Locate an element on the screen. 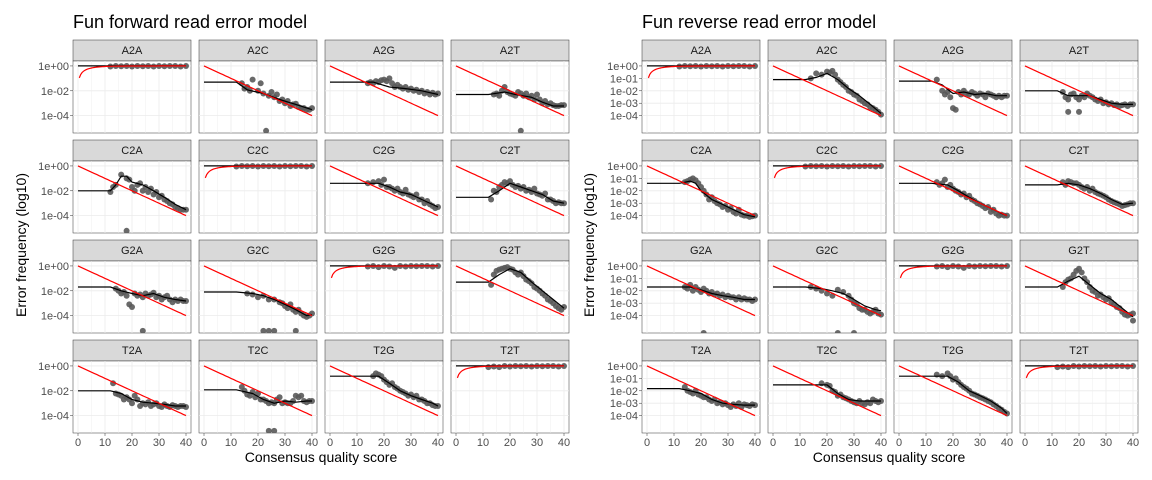 The height and width of the screenshot is (480, 1152). facet-label: G2A is located at coordinates (132, 251).